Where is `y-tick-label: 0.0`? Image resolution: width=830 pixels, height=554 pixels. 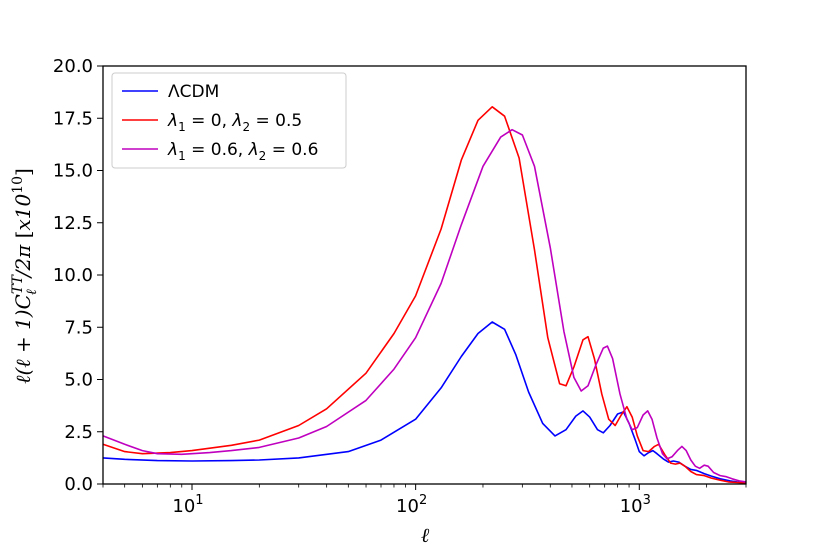
y-tick-label: 0.0 is located at coordinates (78, 484).